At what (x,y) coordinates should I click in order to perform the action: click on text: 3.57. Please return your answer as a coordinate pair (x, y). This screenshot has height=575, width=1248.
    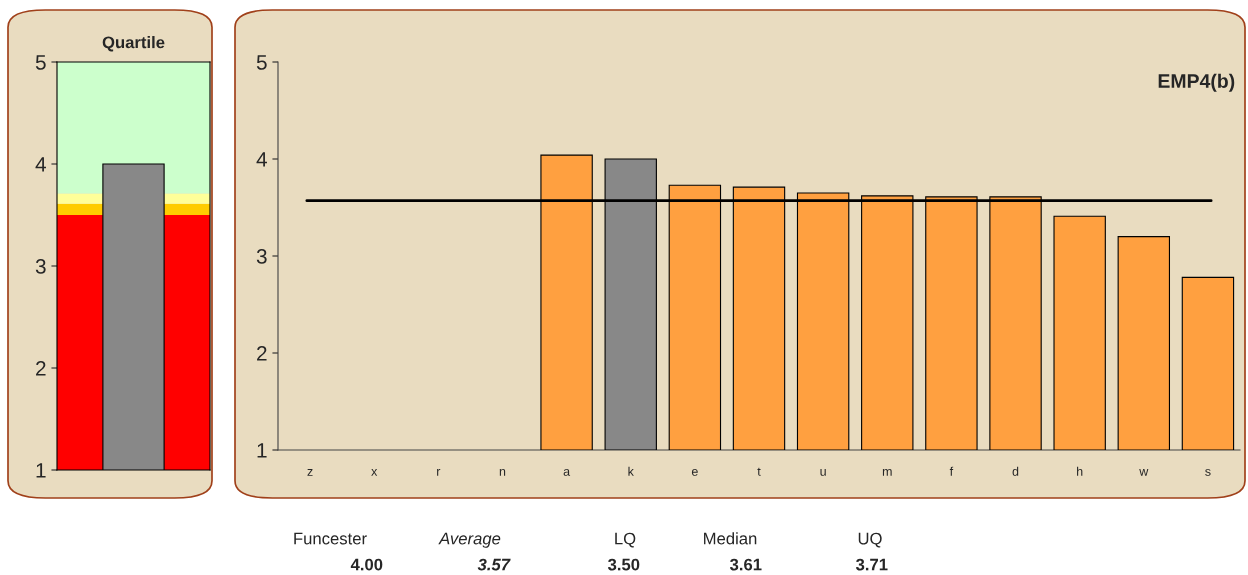
    Looking at the image, I should click on (494, 564).